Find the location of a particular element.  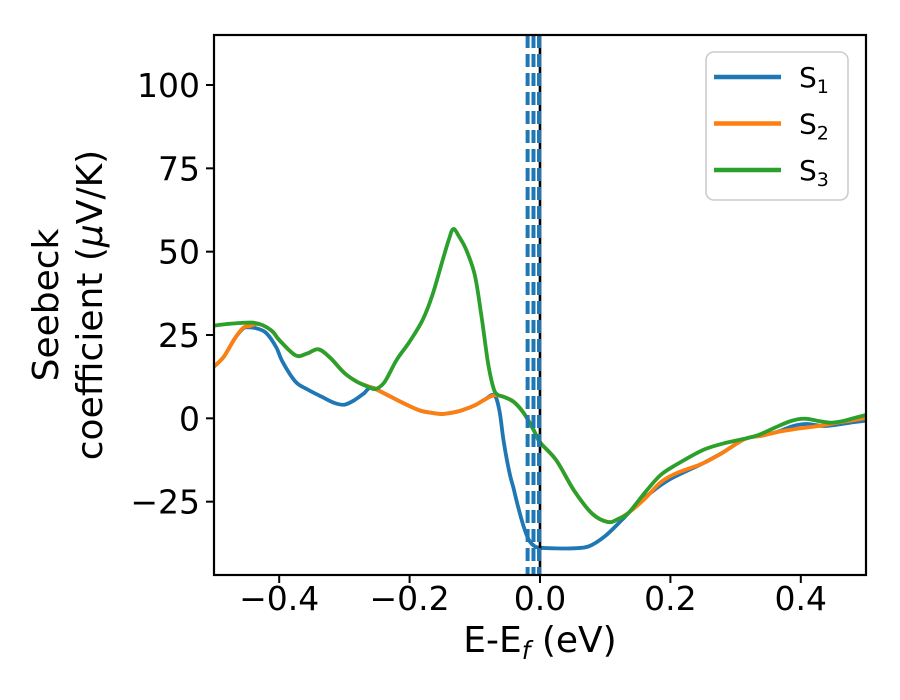

y-tick-label: 75 is located at coordinates (179, 168).